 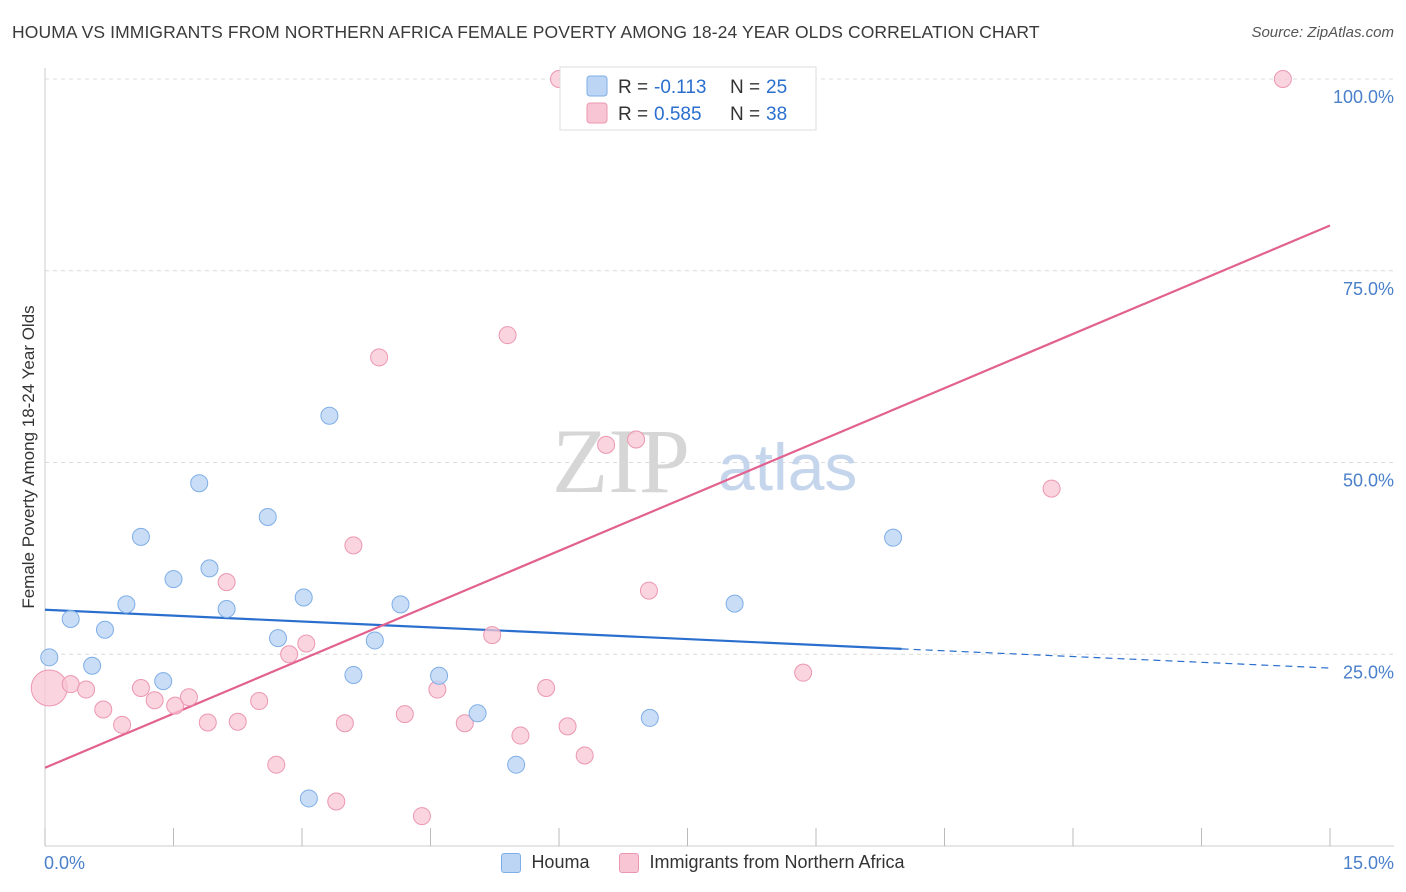 I want to click on y-tick-label-3: 100.0%, so click(x=1363, y=97).